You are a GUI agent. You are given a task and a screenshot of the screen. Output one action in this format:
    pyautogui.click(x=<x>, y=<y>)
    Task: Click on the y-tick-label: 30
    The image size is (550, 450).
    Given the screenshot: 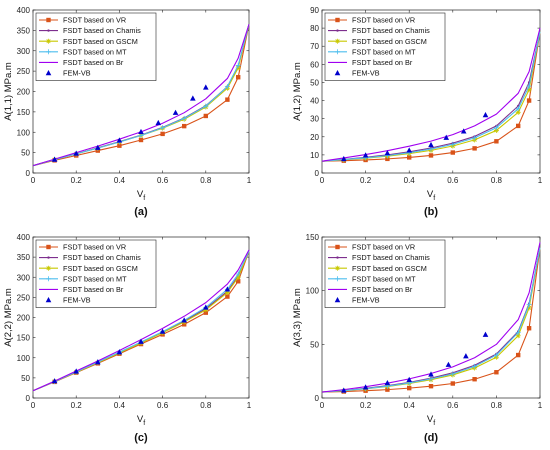 What is the action you would take?
    pyautogui.click(x=314, y=119)
    